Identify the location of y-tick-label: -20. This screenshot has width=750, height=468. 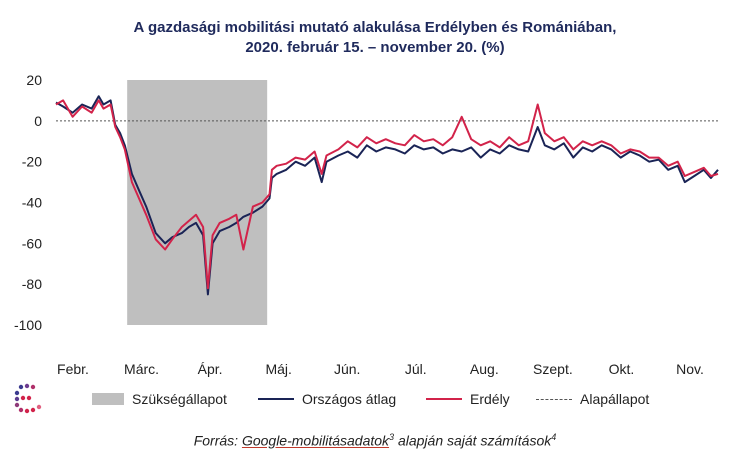
(32, 162).